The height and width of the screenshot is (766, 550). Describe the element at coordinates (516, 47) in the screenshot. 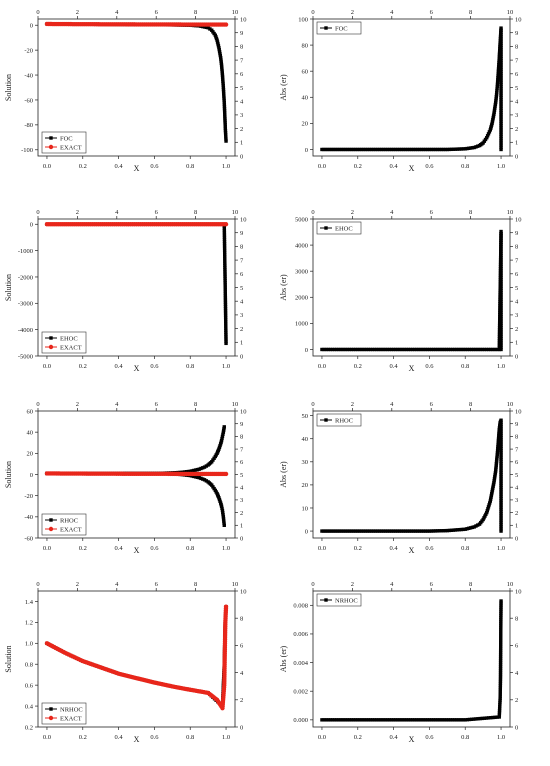

I see `right-tick-label: 8` at that location.